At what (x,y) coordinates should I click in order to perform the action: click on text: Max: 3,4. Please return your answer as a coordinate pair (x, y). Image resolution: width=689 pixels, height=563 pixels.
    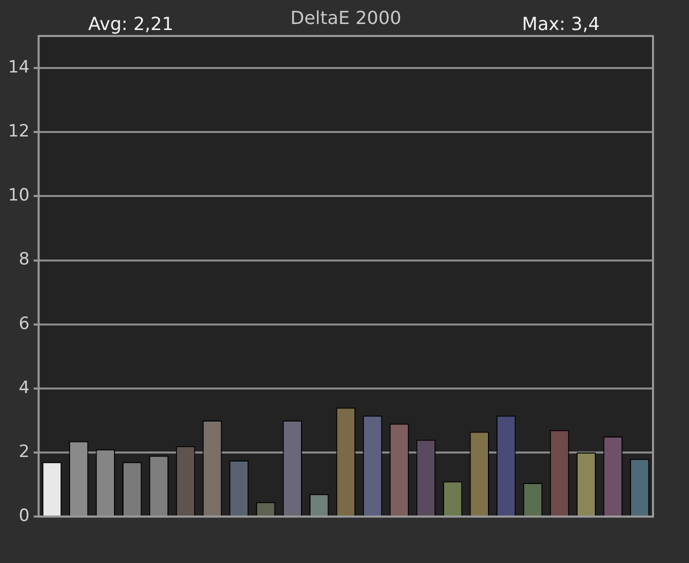
    Looking at the image, I should click on (561, 24).